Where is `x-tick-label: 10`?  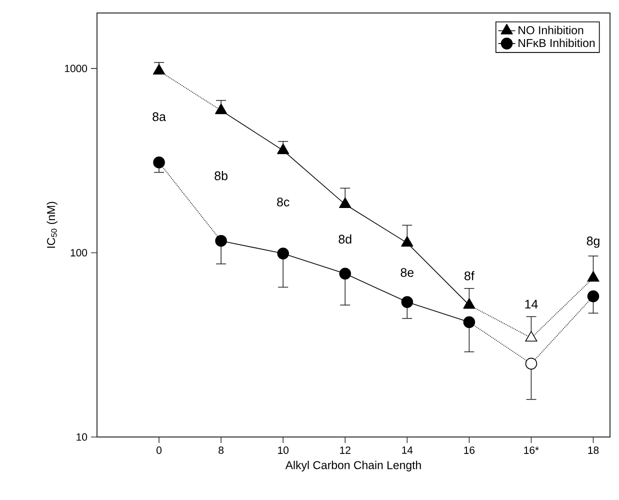
x-tick-label: 10 is located at coordinates (283, 450).